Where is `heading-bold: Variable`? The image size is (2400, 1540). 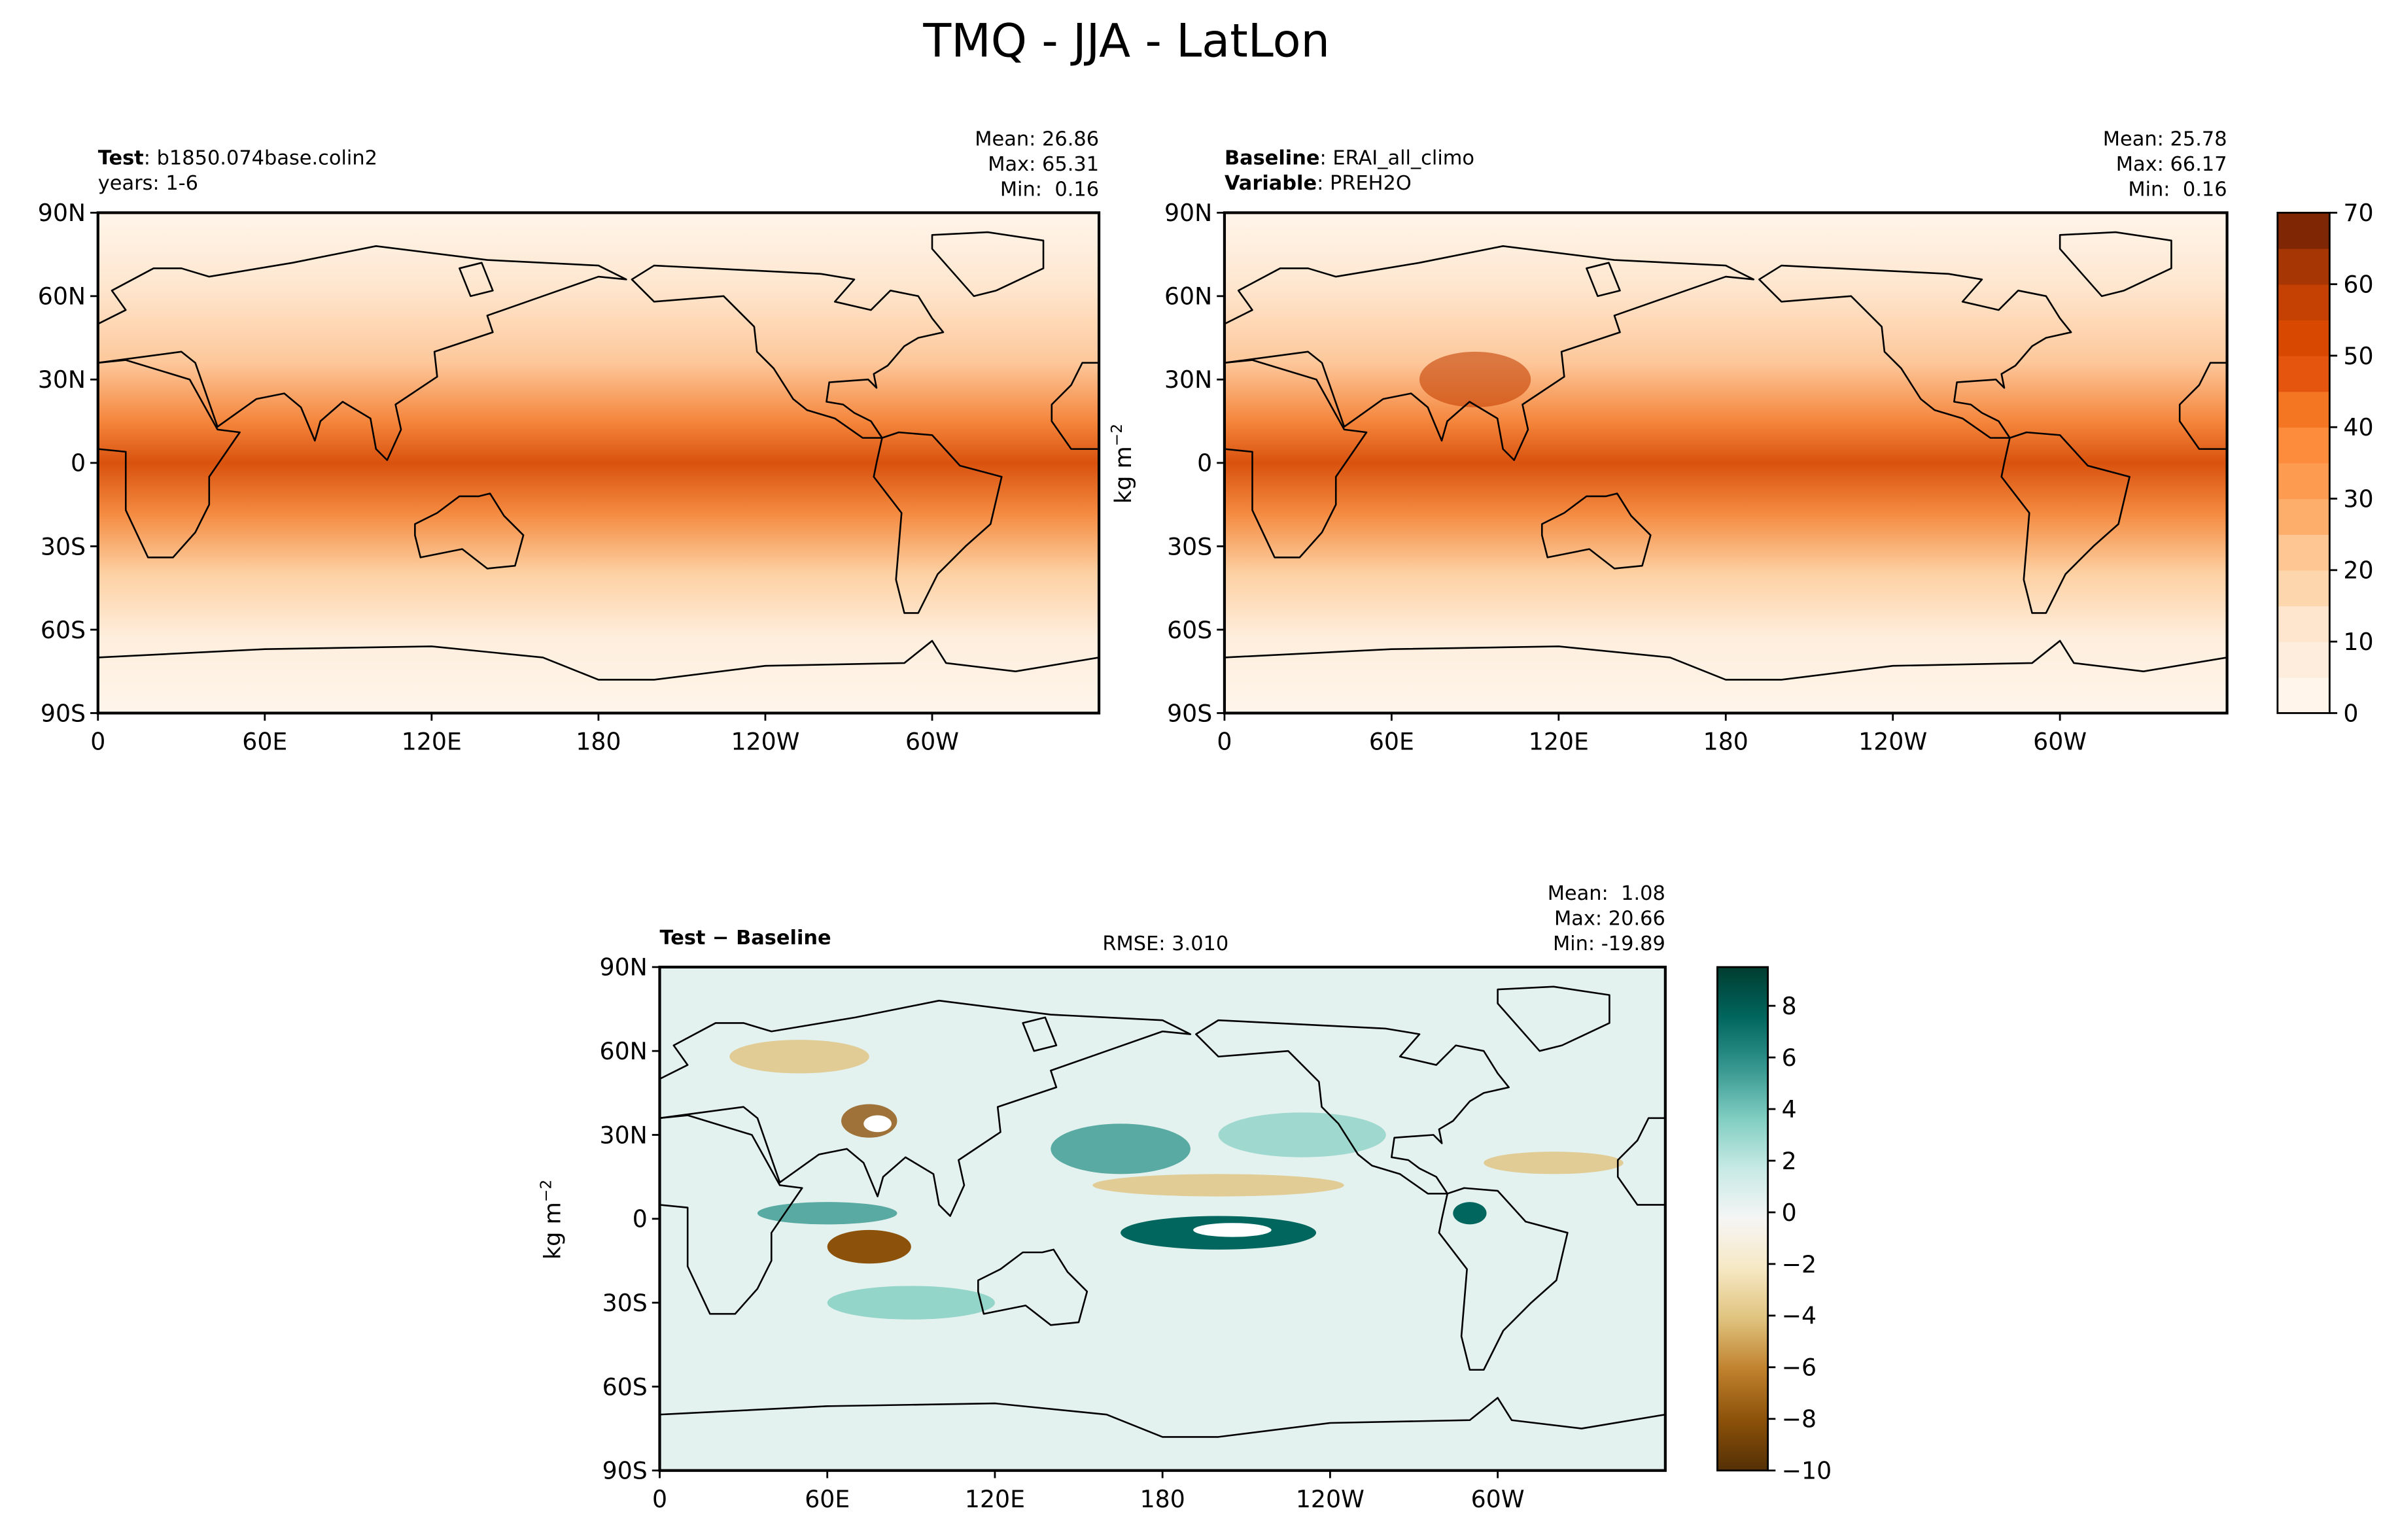 heading-bold: Variable is located at coordinates (1271, 183).